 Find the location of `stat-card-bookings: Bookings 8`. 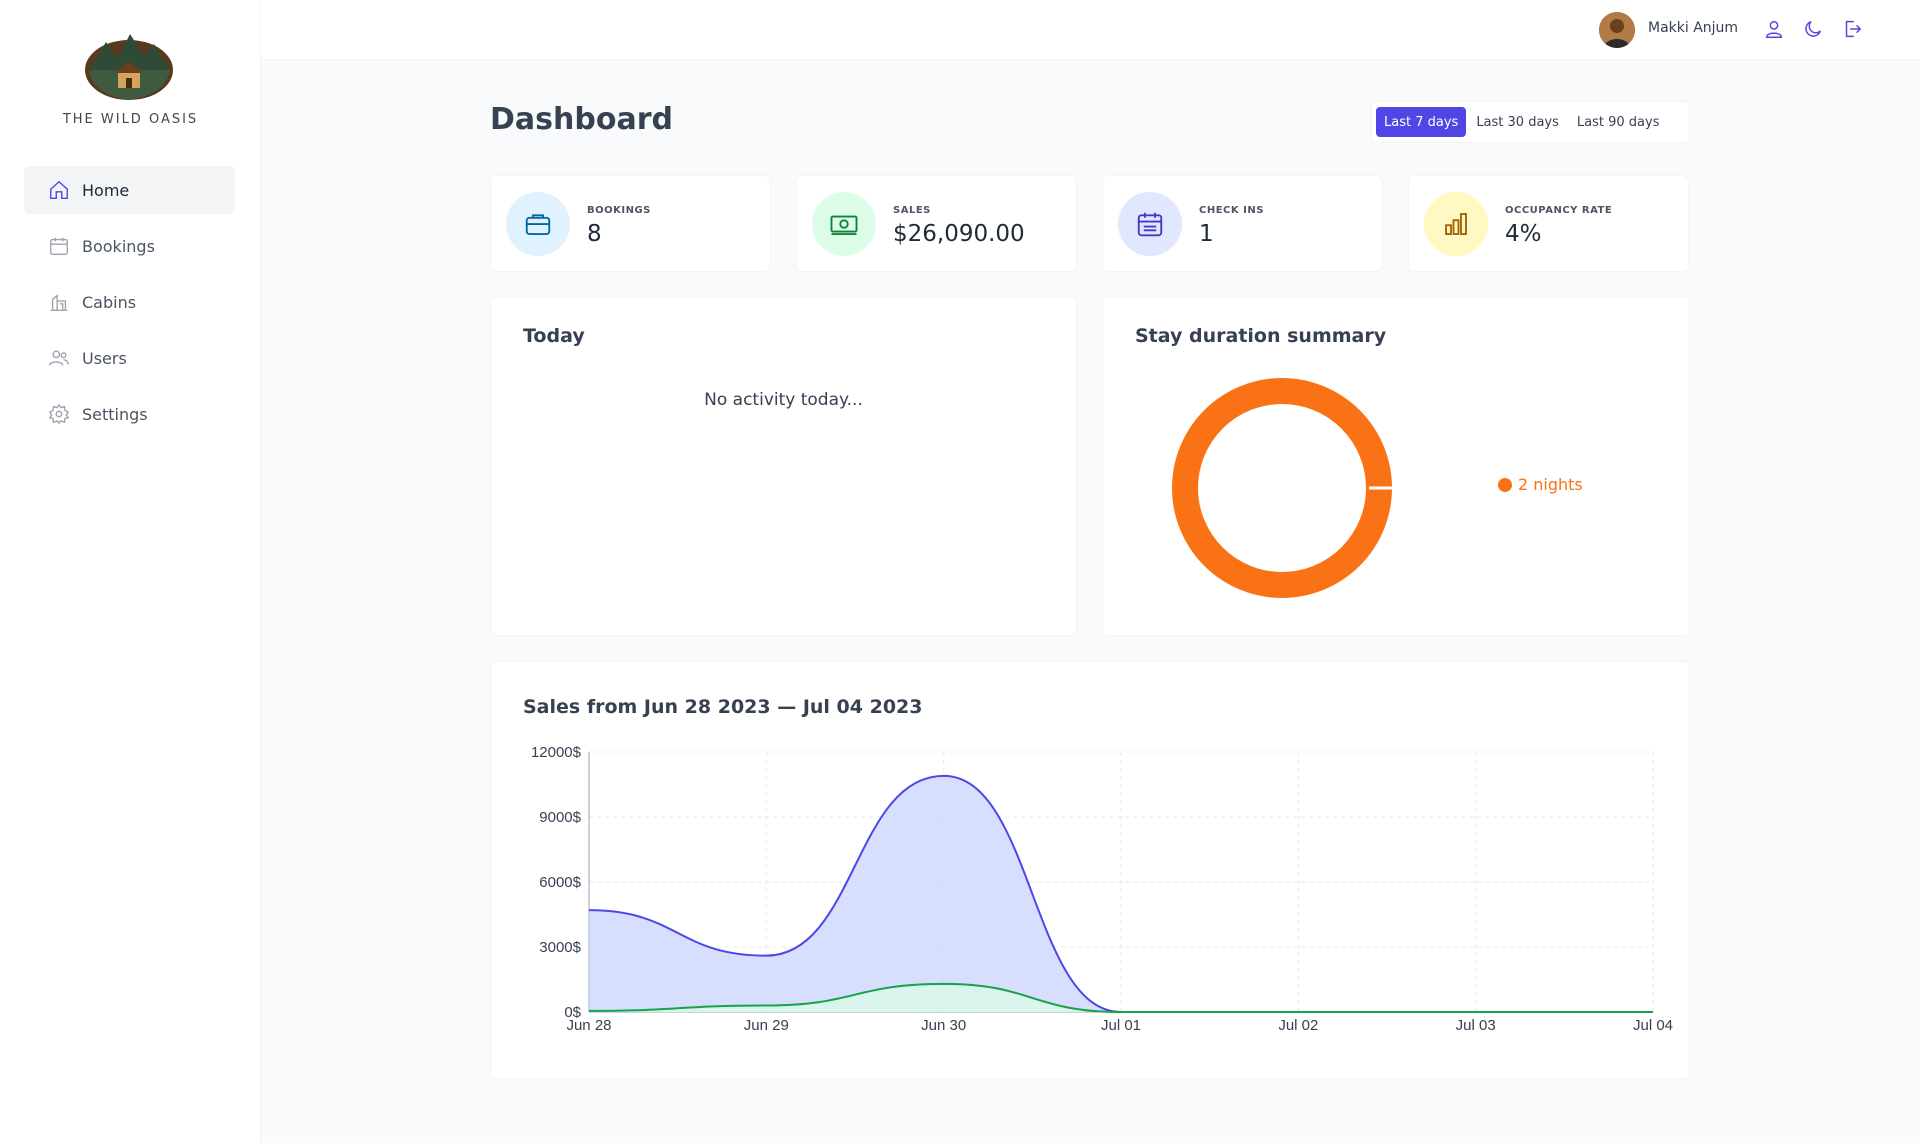

stat-card-bookings: Bookings 8 is located at coordinates (630, 223).